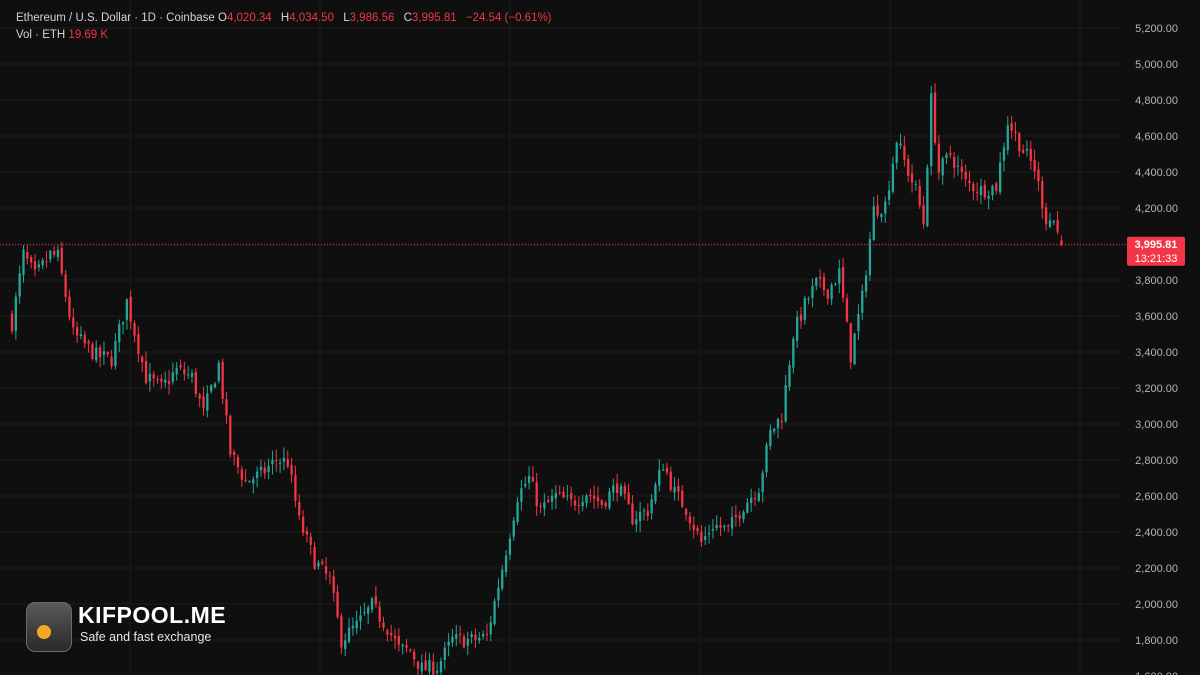 The image size is (1200, 675). I want to click on volume-key: Vol · ETH, so click(41, 35).